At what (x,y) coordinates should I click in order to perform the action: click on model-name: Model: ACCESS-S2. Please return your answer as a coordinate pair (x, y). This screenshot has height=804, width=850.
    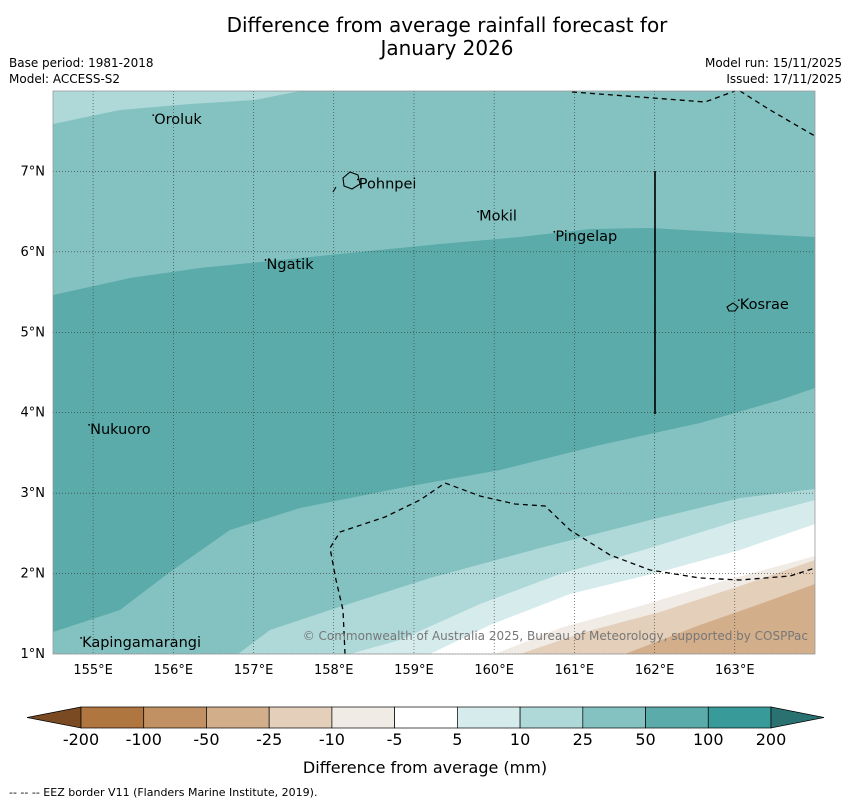
    Looking at the image, I should click on (65, 79).